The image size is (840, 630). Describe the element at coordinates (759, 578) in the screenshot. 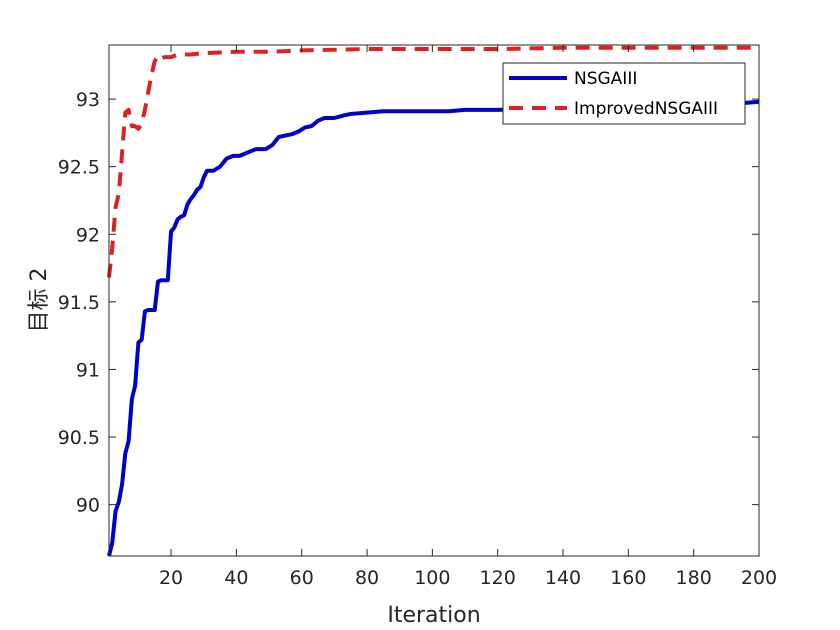

I see `x-tick-label: 200` at that location.